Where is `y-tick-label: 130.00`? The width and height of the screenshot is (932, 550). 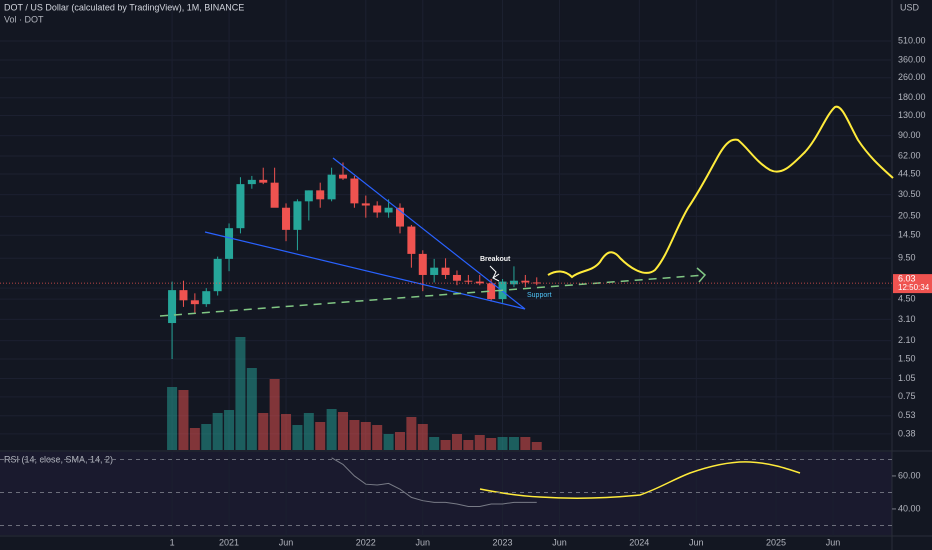
y-tick-label: 130.00 is located at coordinates (912, 115).